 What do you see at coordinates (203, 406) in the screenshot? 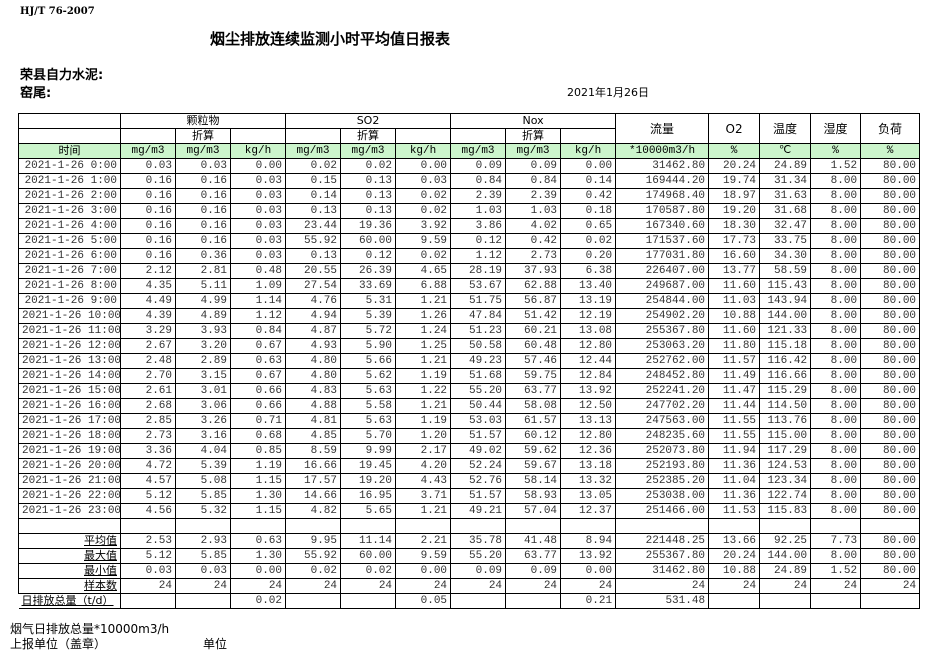
I see `value-cell: 3.06` at bounding box center [203, 406].